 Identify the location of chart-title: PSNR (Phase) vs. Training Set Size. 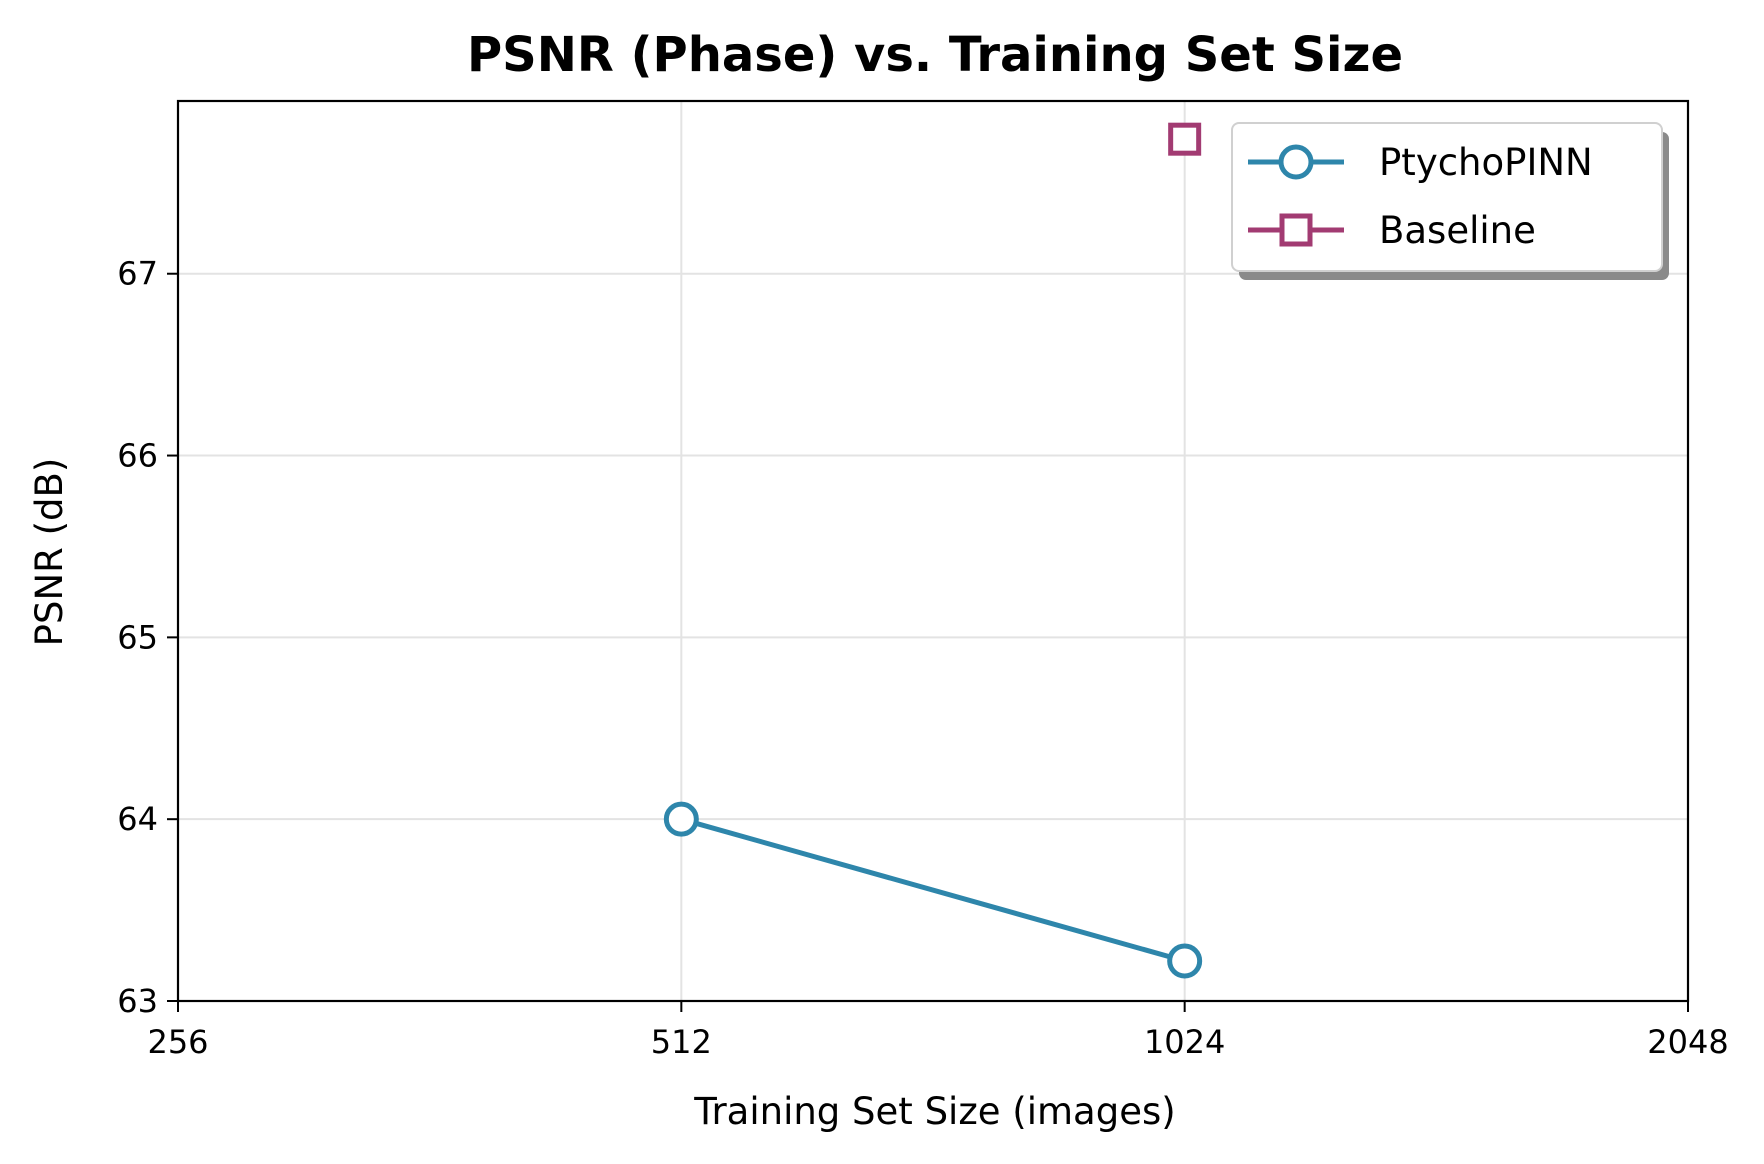
(935, 55).